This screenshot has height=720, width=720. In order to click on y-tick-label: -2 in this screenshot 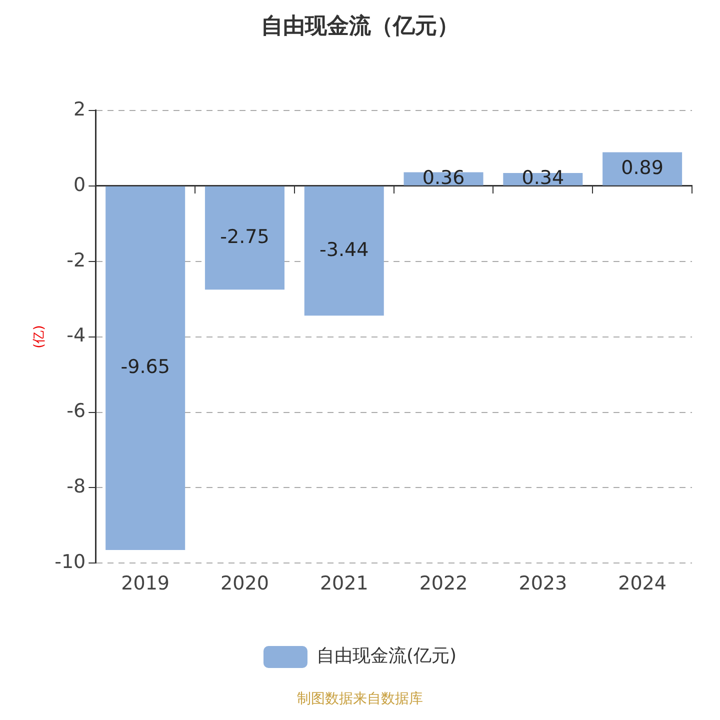, I will do `click(76, 260)`.